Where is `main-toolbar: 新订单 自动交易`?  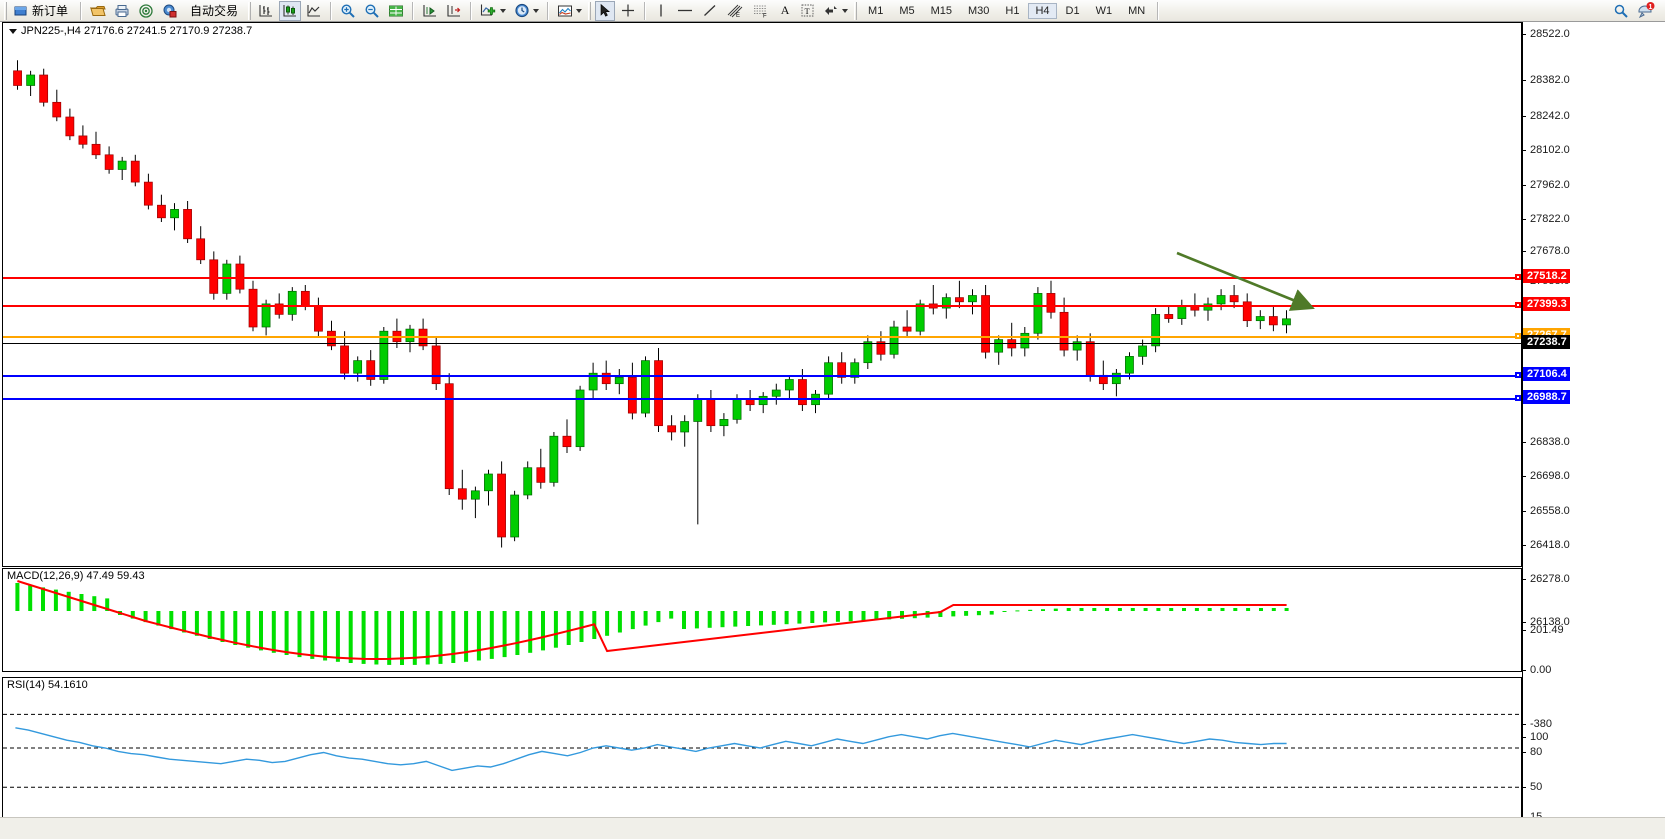
main-toolbar: 新订单 自动交易 is located at coordinates (832, 11).